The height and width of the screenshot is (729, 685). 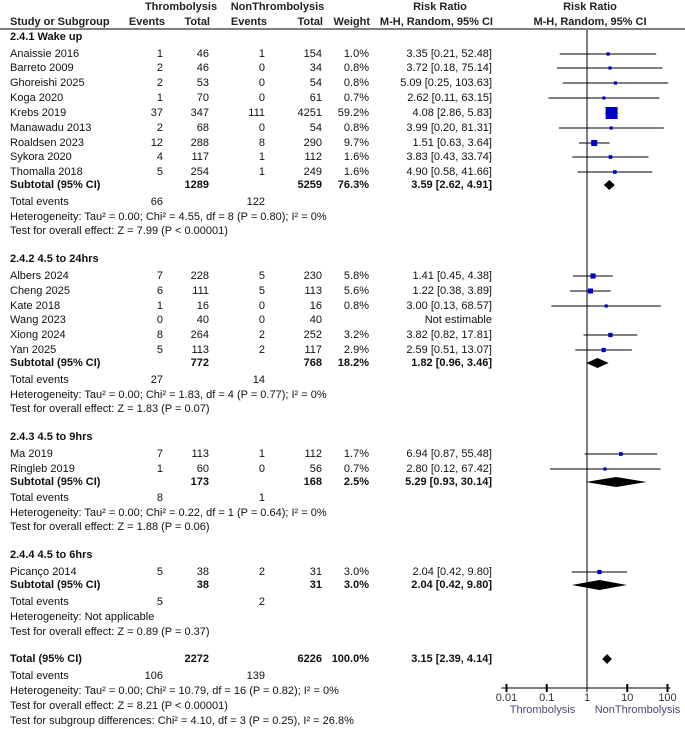 I want to click on events2: 5, so click(x=261, y=291).